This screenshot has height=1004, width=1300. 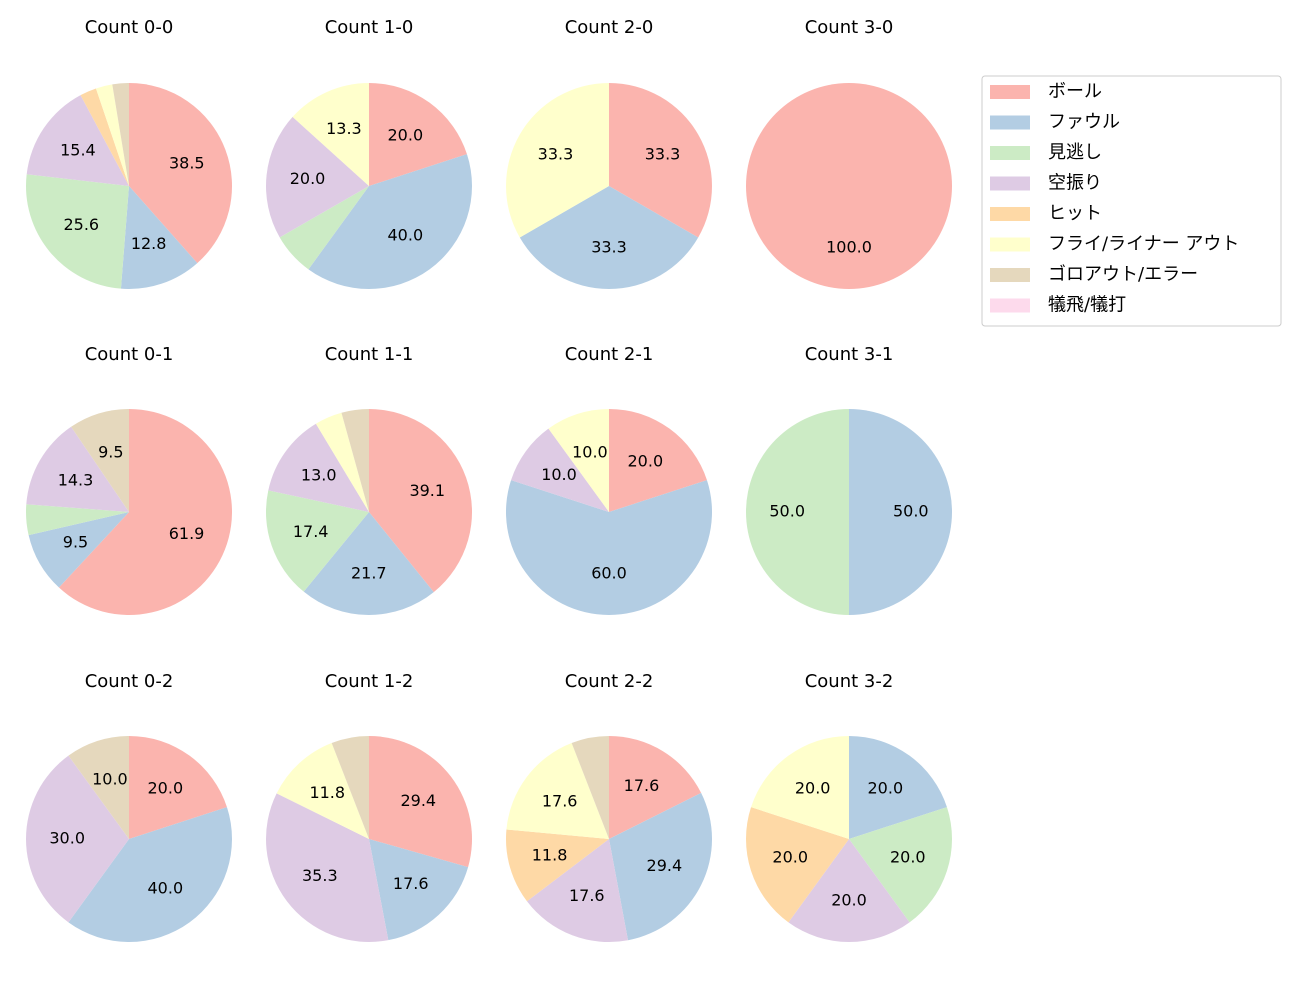 What do you see at coordinates (1075, 183) in the screenshot?
I see `legend-label: 空振り` at bounding box center [1075, 183].